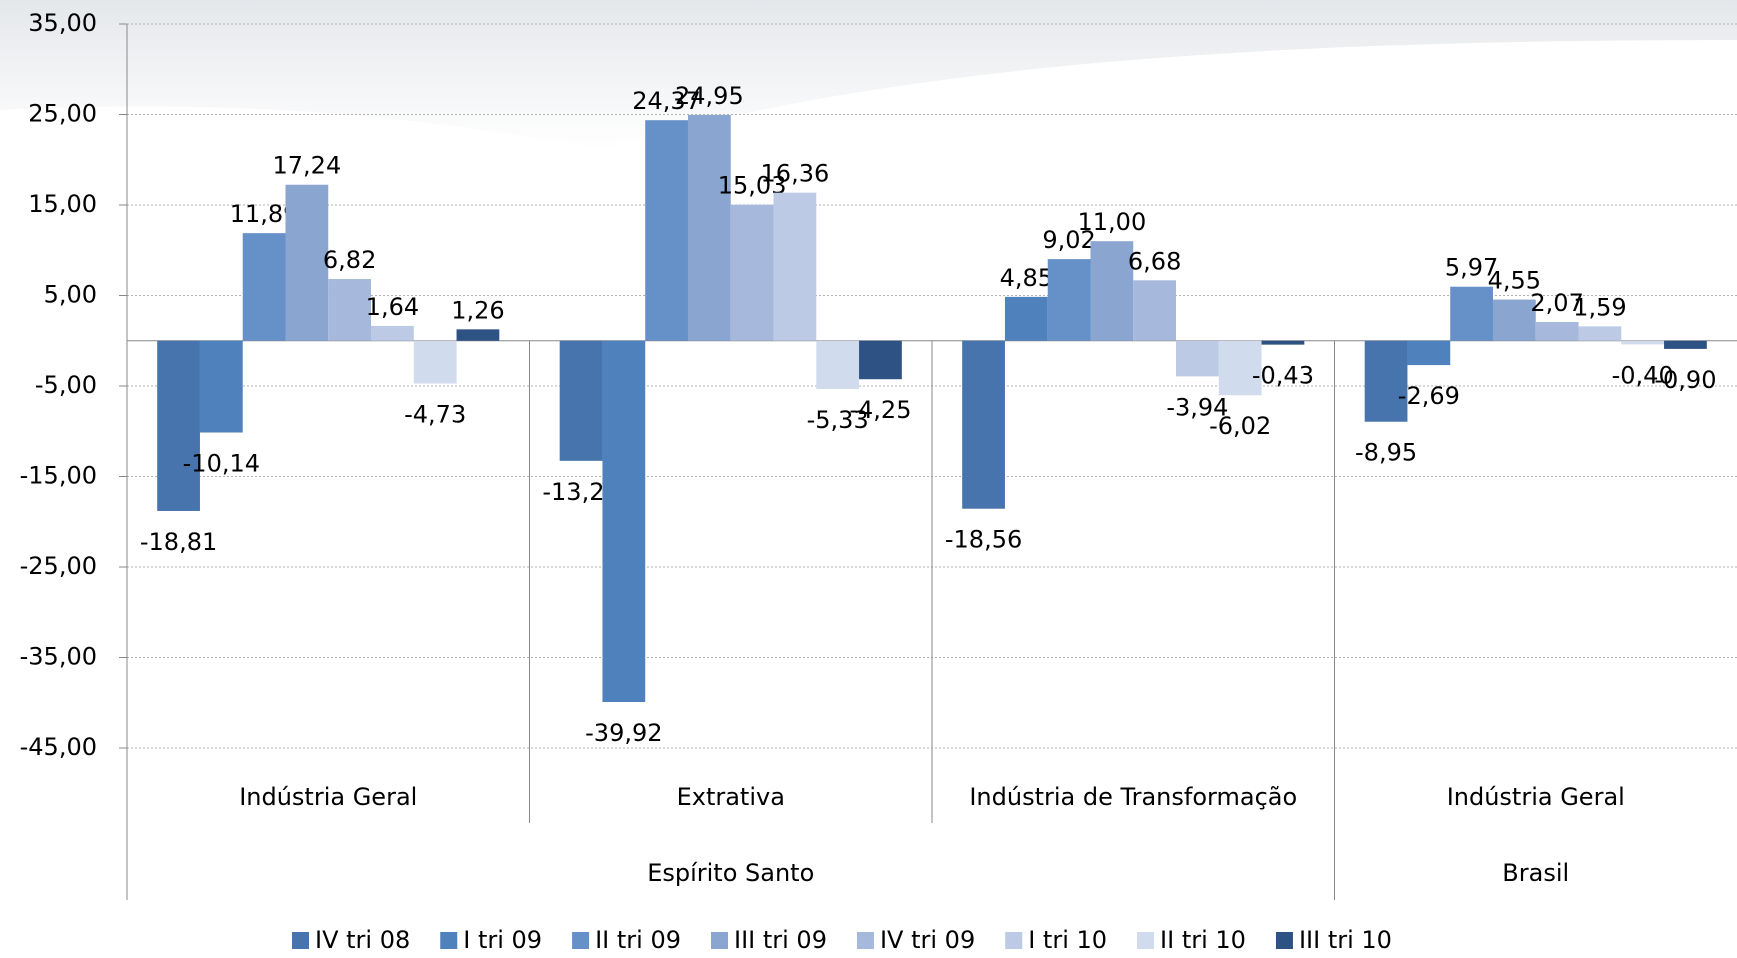 The height and width of the screenshot is (958, 1737). I want to click on group-label: Espírito Santo, so click(730, 873).